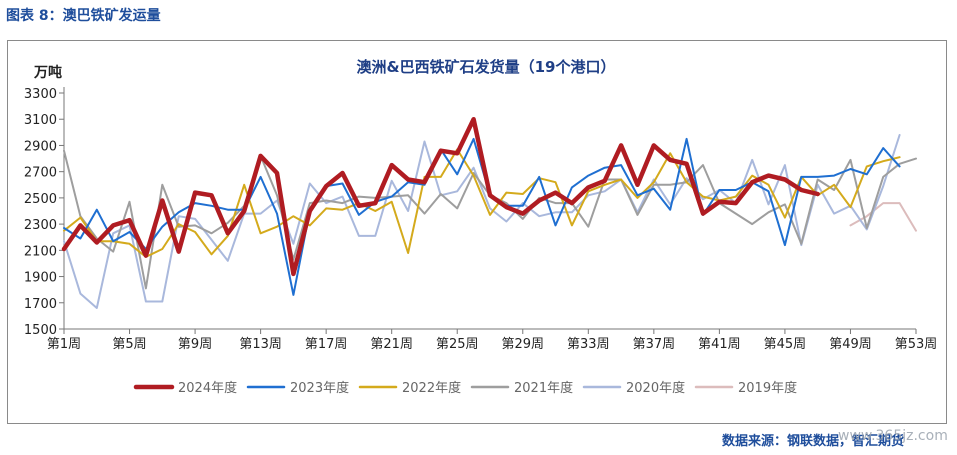 The image size is (957, 455). What do you see at coordinates (319, 388) in the screenshot?
I see `legend-label: 2023年度` at bounding box center [319, 388].